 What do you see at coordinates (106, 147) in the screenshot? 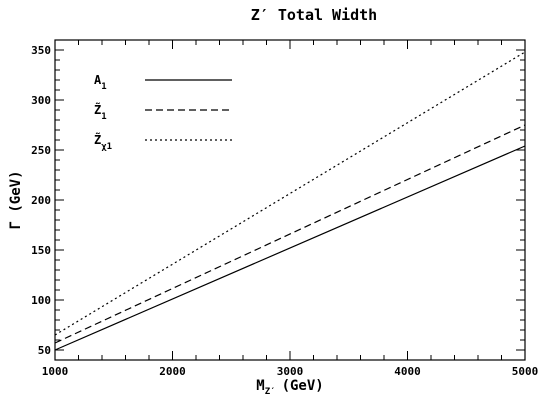
I see `legend-label-sub: χ1` at bounding box center [106, 147].